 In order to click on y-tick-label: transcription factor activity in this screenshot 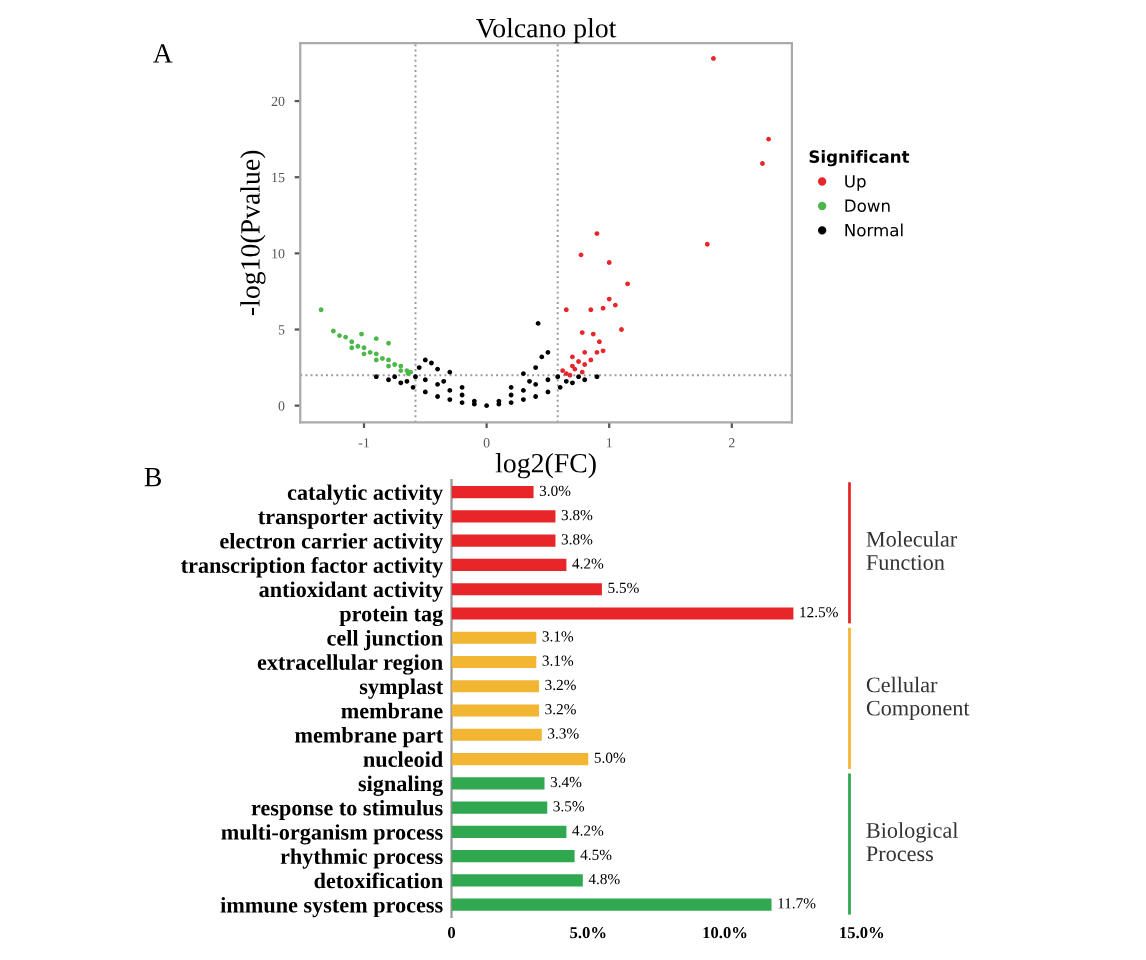, I will do `click(312, 567)`.